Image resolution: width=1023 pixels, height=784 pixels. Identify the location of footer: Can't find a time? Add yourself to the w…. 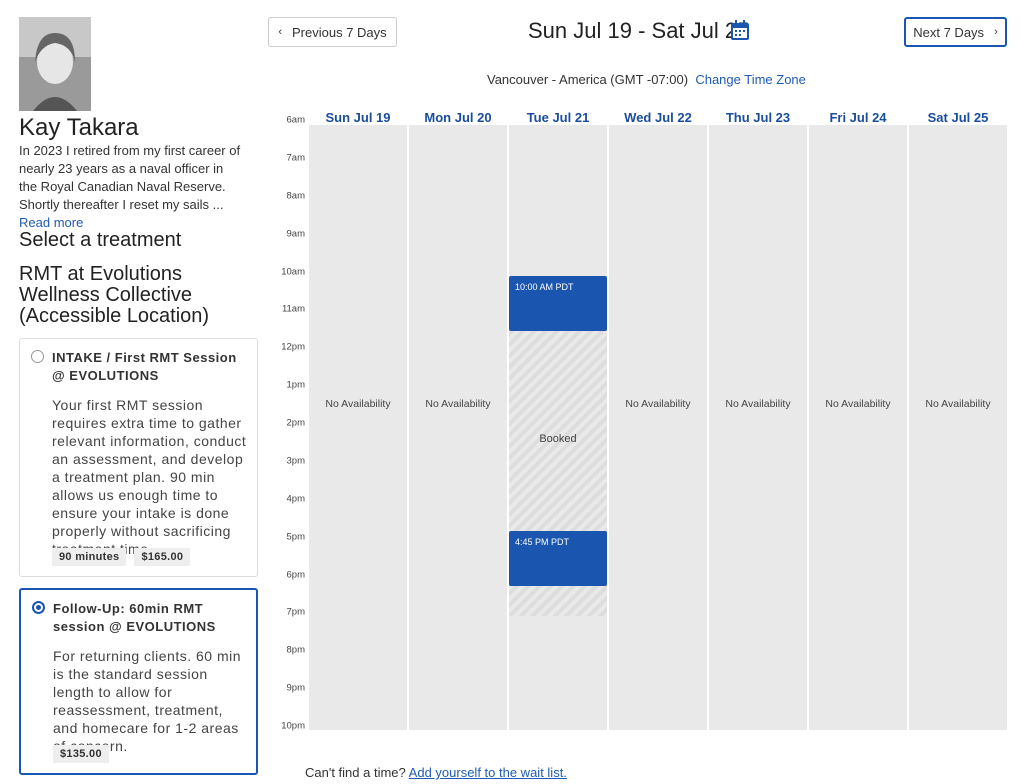
(436, 772).